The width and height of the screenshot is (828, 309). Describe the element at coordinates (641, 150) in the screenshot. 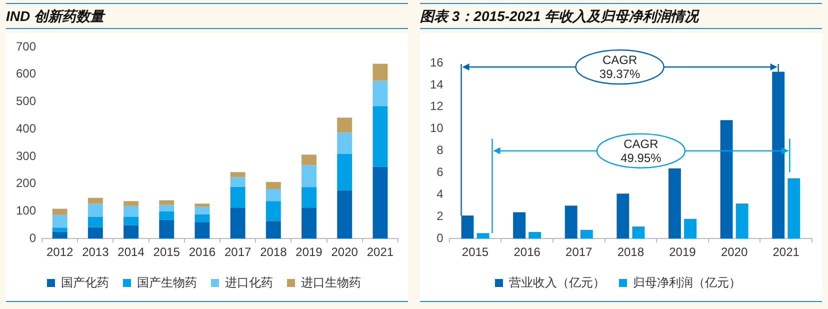

I see `annotation: CAGR 49.95%` at that location.